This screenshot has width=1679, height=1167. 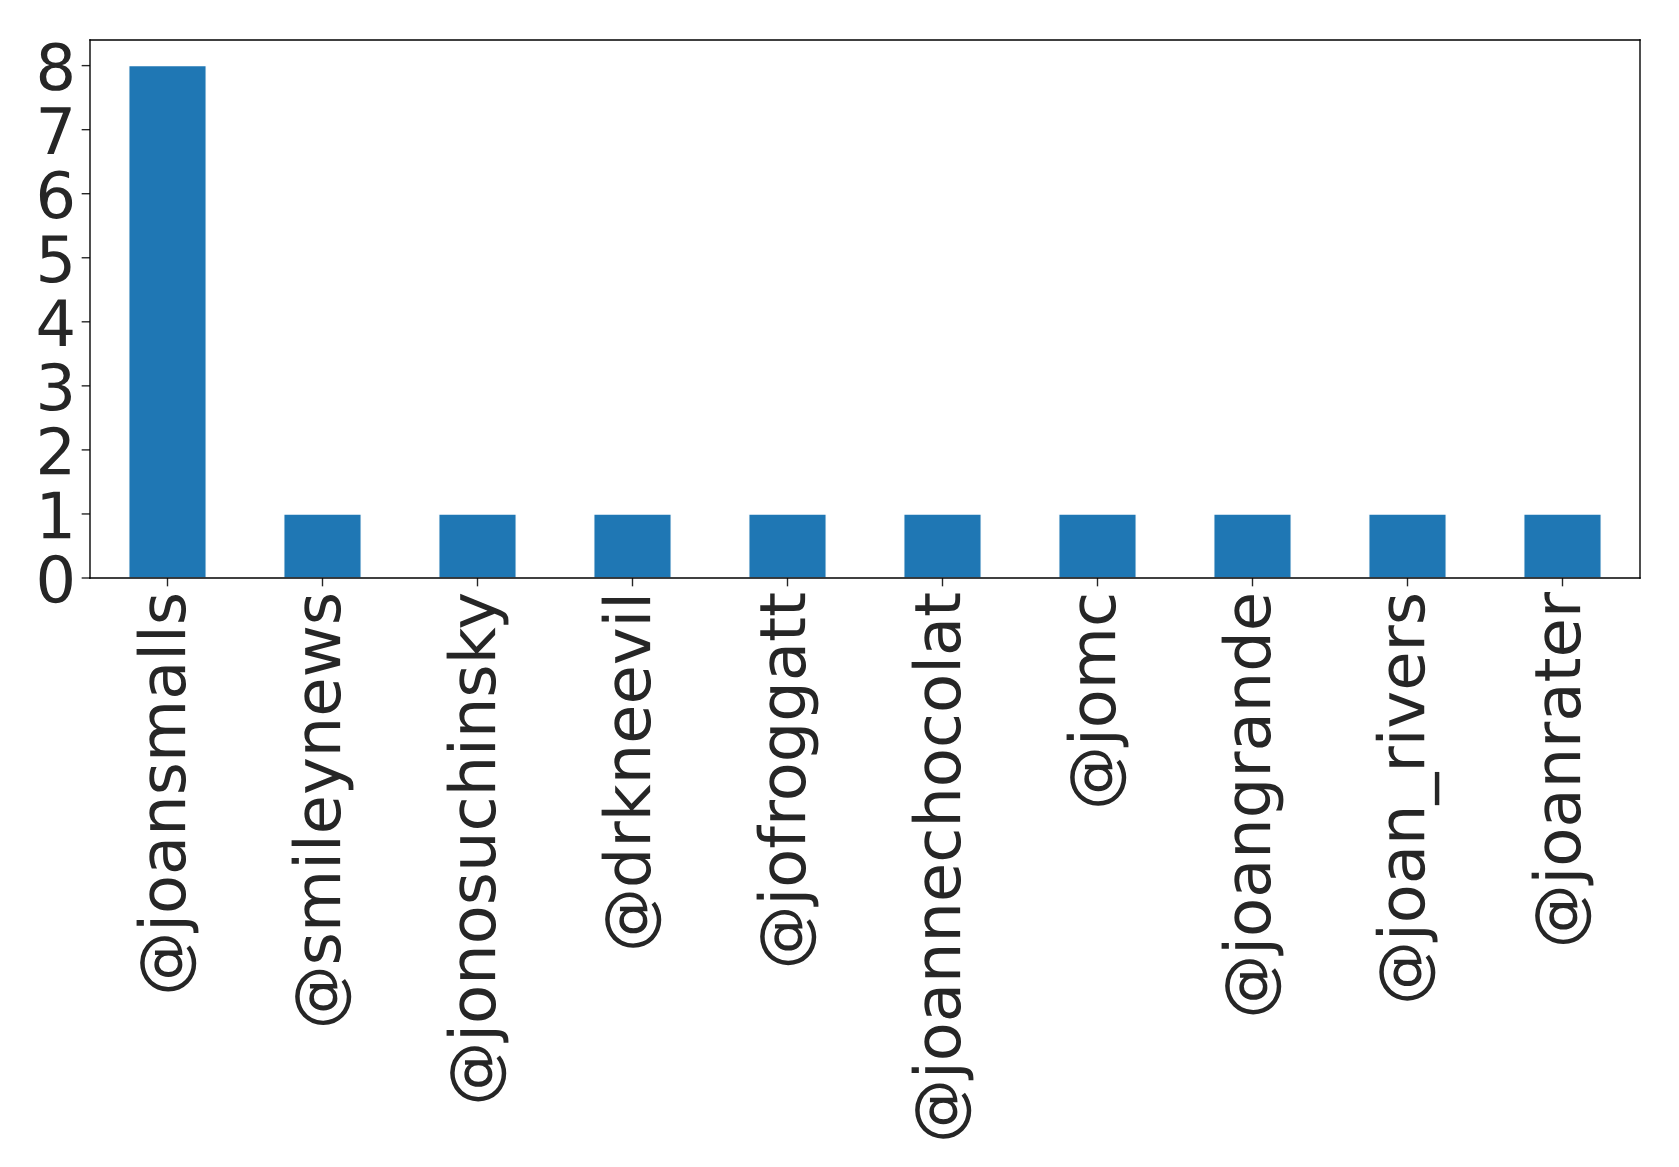 I want to click on x-tick-label: @joangrande, so click(x=1252, y=805).